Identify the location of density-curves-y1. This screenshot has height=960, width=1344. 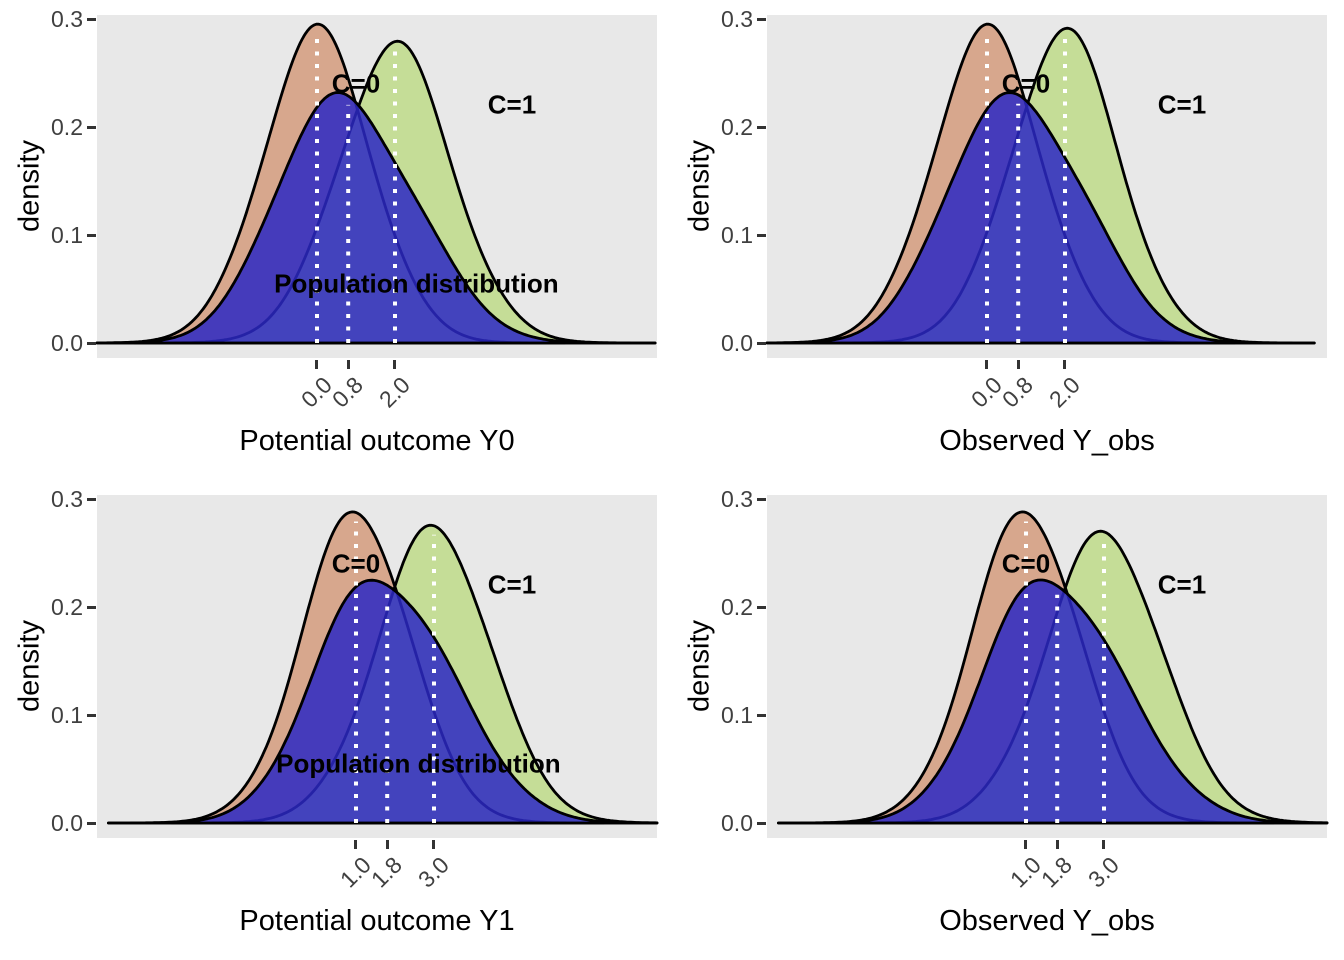
(383, 667).